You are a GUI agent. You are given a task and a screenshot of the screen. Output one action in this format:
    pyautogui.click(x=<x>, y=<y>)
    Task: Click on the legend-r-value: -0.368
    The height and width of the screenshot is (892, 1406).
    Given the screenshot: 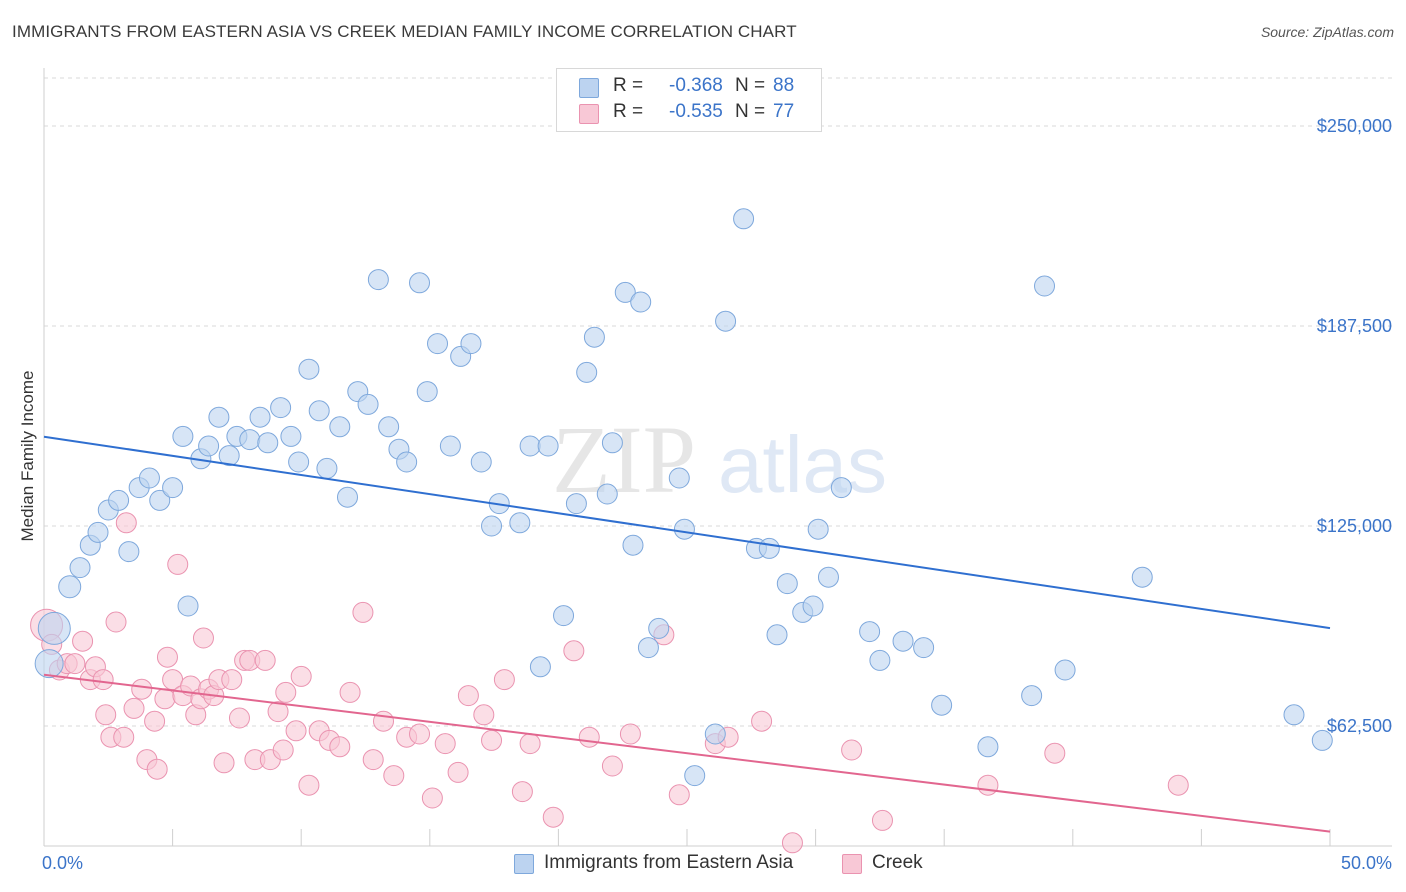 What is the action you would take?
    pyautogui.click(x=696, y=85)
    